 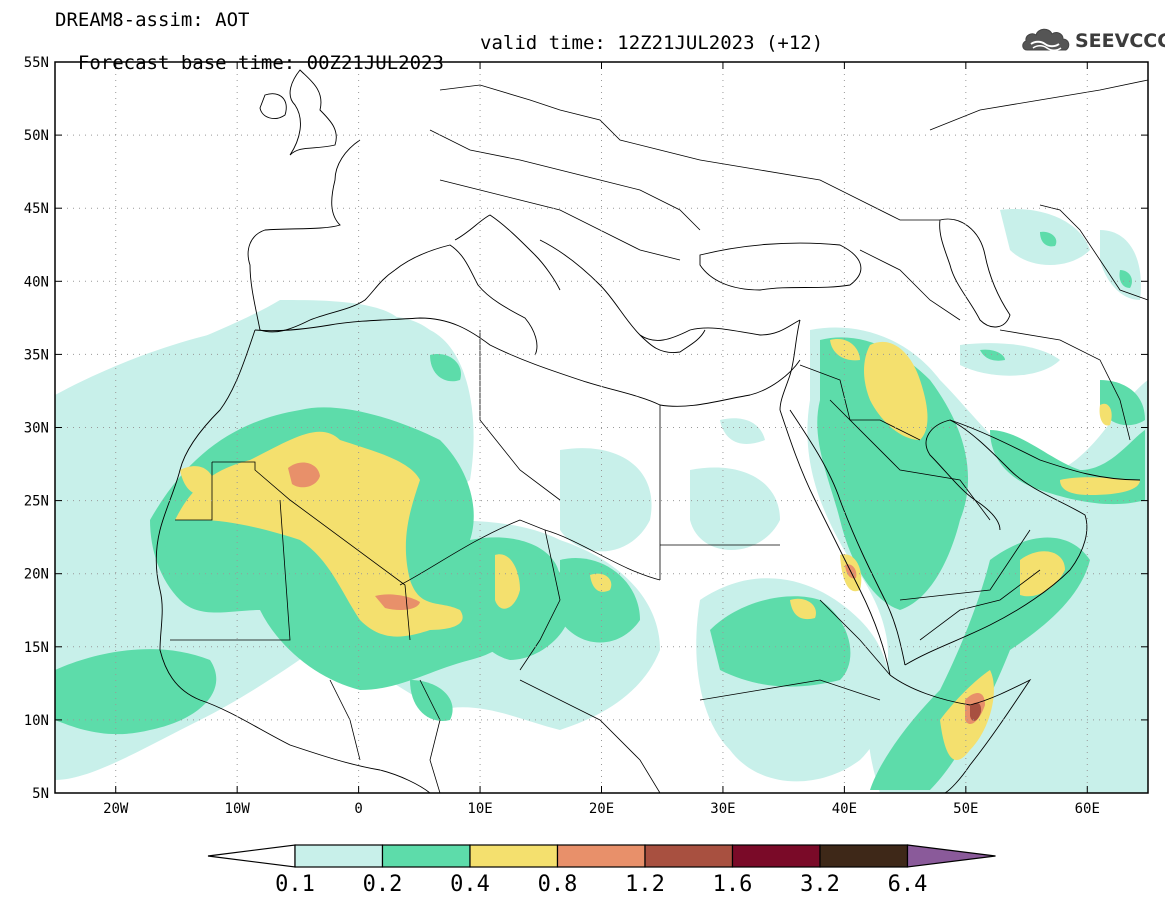 What do you see at coordinates (36, 648) in the screenshot?
I see `lat-tick-label: 15N` at bounding box center [36, 648].